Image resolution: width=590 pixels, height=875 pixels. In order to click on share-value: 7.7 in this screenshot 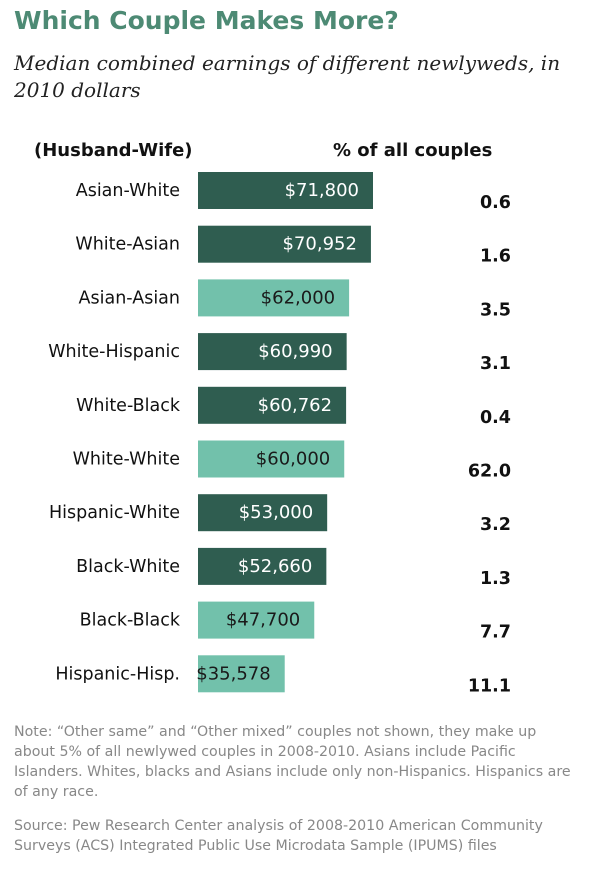, I will do `click(495, 633)`.